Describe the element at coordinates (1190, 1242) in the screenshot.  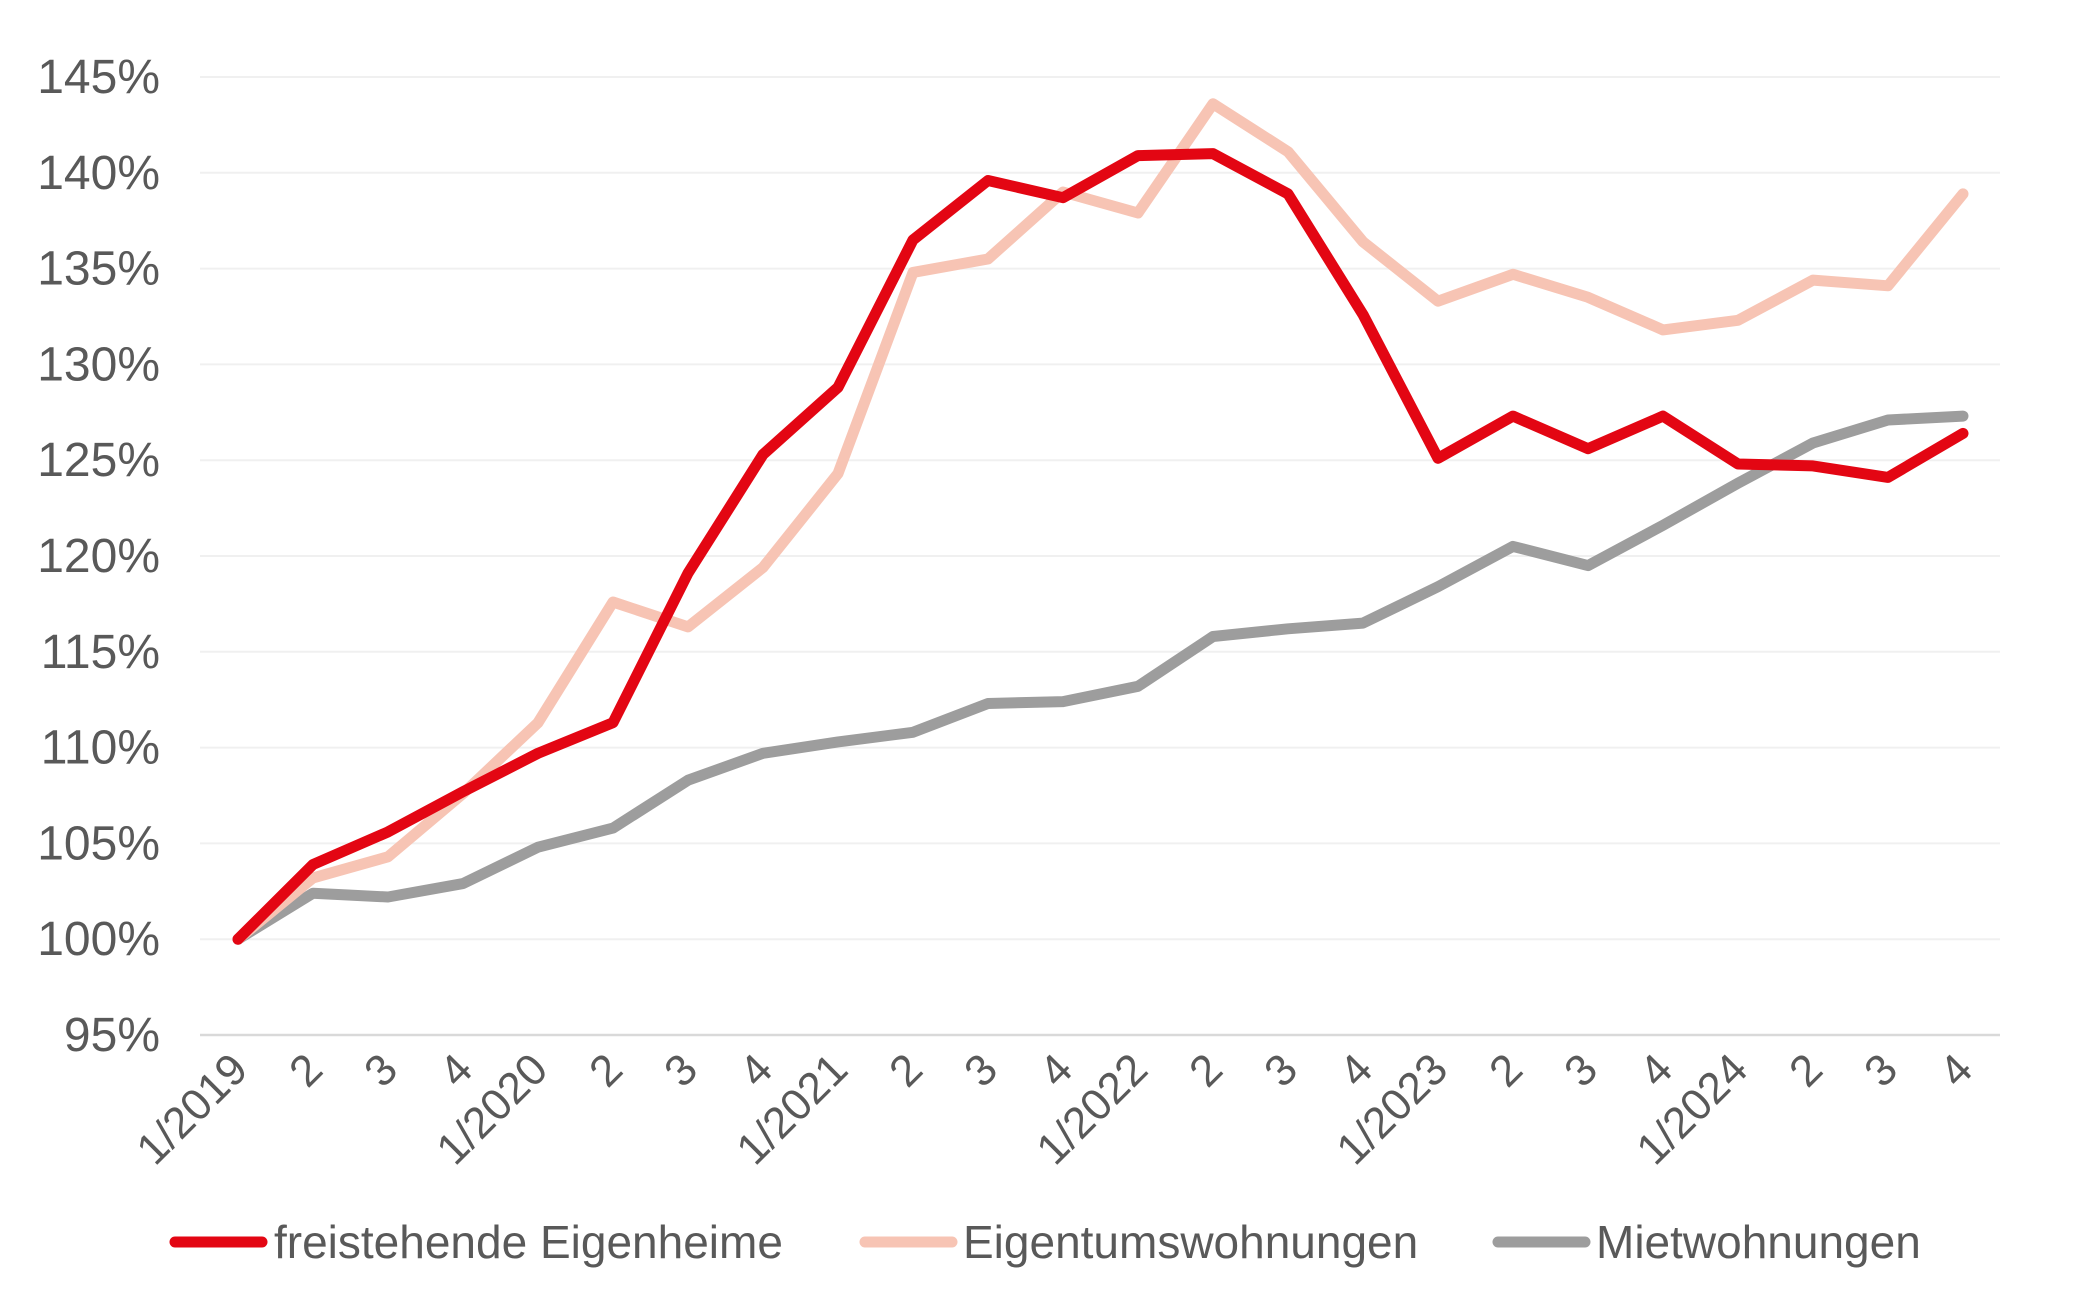
I see `legend-label: Eigentumswohnungen` at that location.